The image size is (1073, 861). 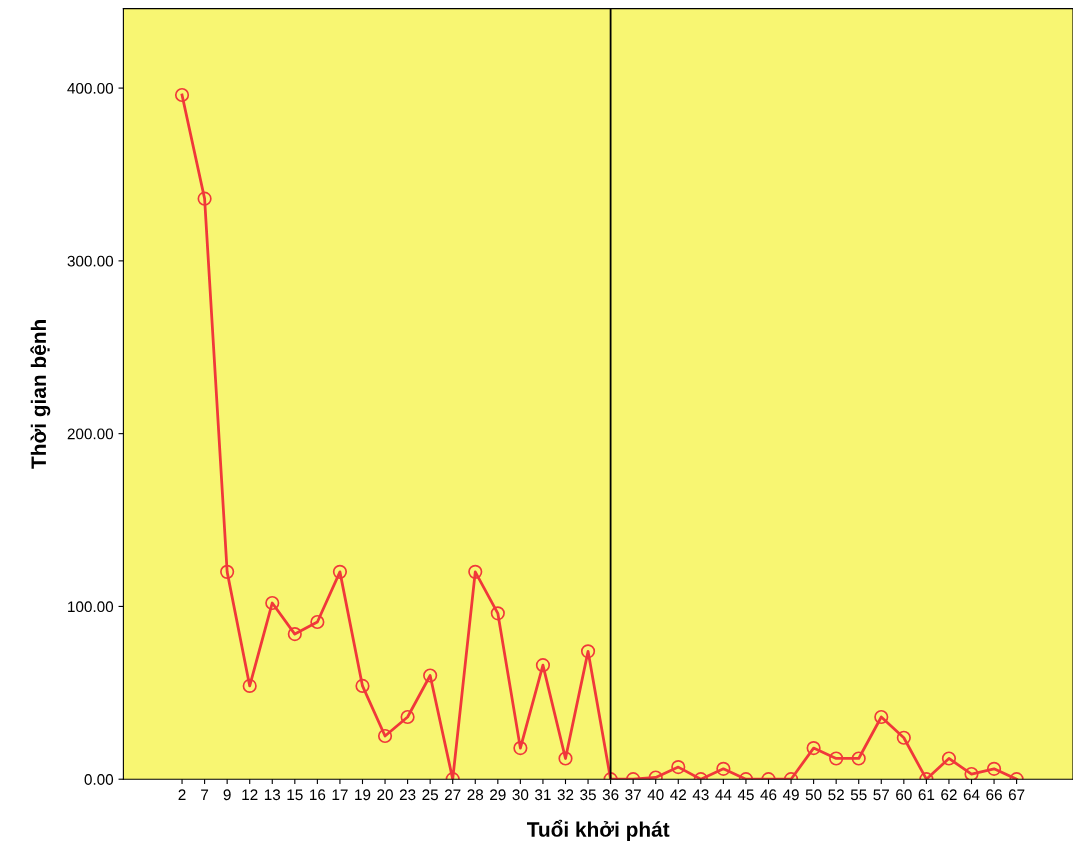 I want to click on x-tick-label: 67, so click(x=1016, y=795).